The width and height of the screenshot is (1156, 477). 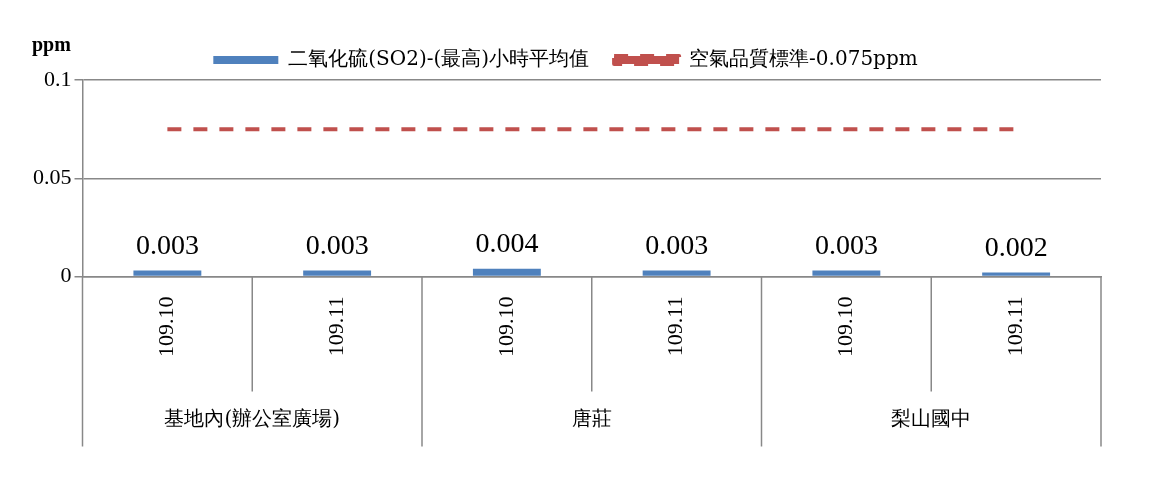 What do you see at coordinates (591, 417) in the screenshot?
I see `text: 唐莊` at bounding box center [591, 417].